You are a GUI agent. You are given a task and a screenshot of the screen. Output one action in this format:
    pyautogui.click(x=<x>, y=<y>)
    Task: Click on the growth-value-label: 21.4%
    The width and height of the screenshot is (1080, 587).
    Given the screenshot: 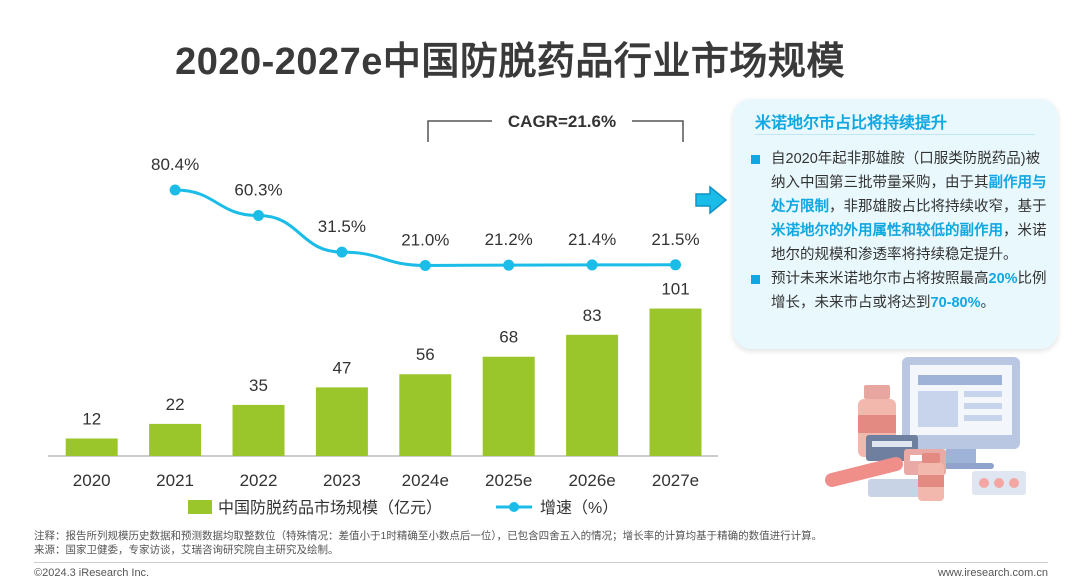 What is the action you would take?
    pyautogui.click(x=592, y=239)
    